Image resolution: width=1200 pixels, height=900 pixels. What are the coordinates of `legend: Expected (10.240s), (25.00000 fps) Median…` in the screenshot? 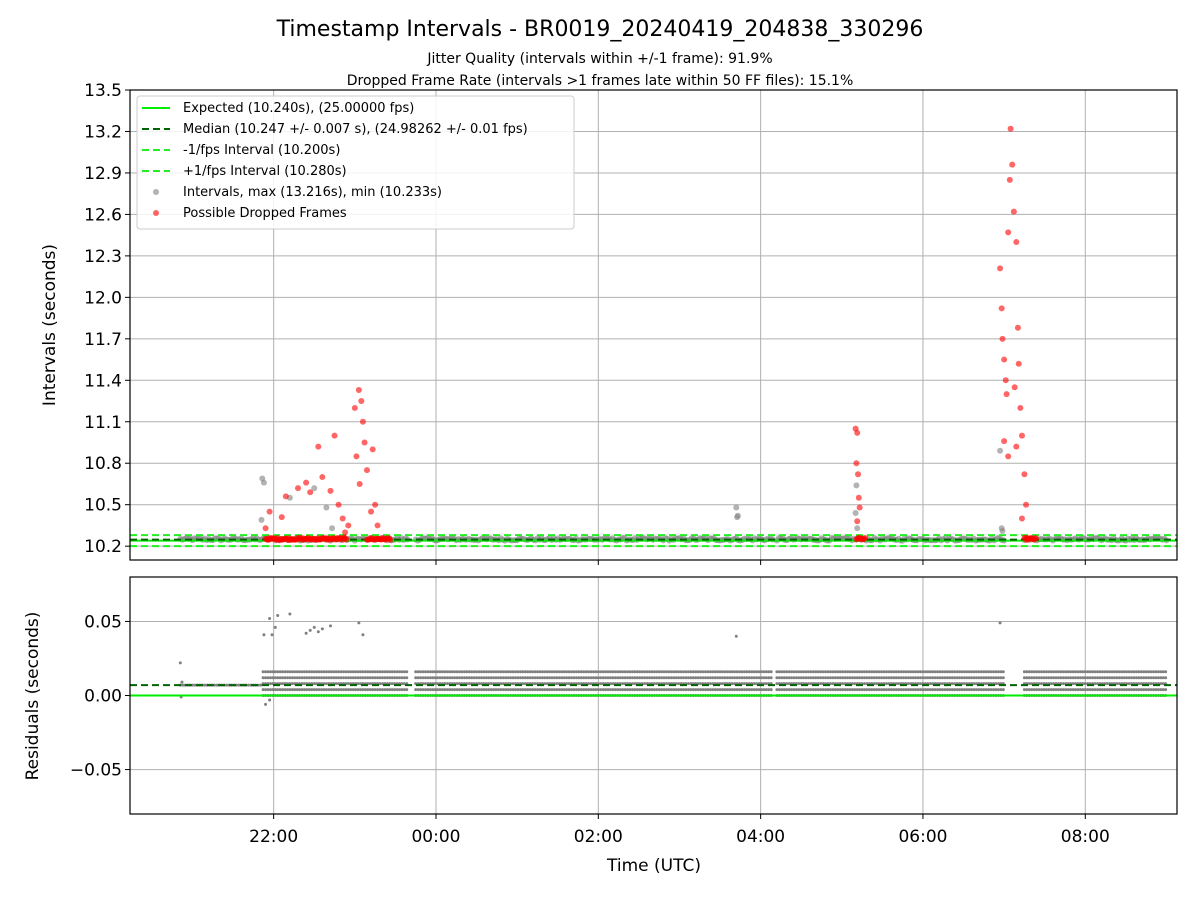 It's located at (355, 162).